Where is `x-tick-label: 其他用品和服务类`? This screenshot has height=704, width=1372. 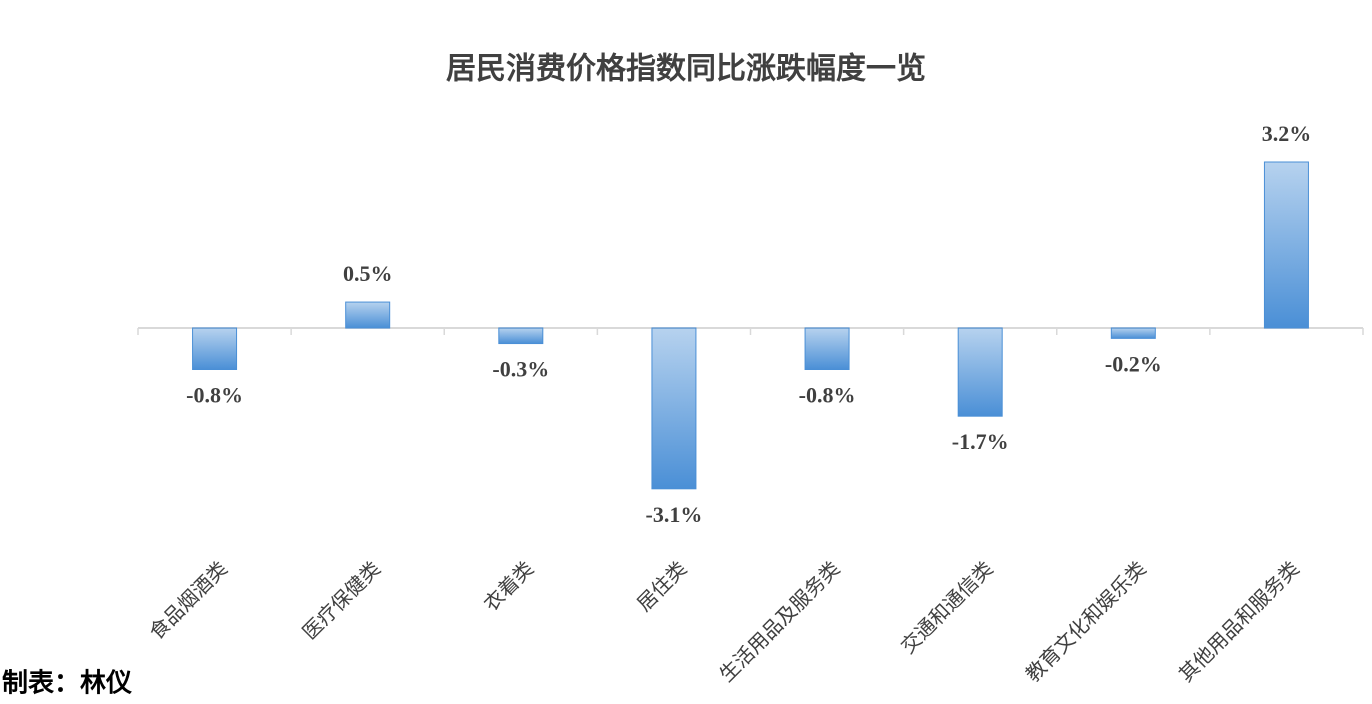
x-tick-label: 其他用品和服务类 is located at coordinates (1239, 621).